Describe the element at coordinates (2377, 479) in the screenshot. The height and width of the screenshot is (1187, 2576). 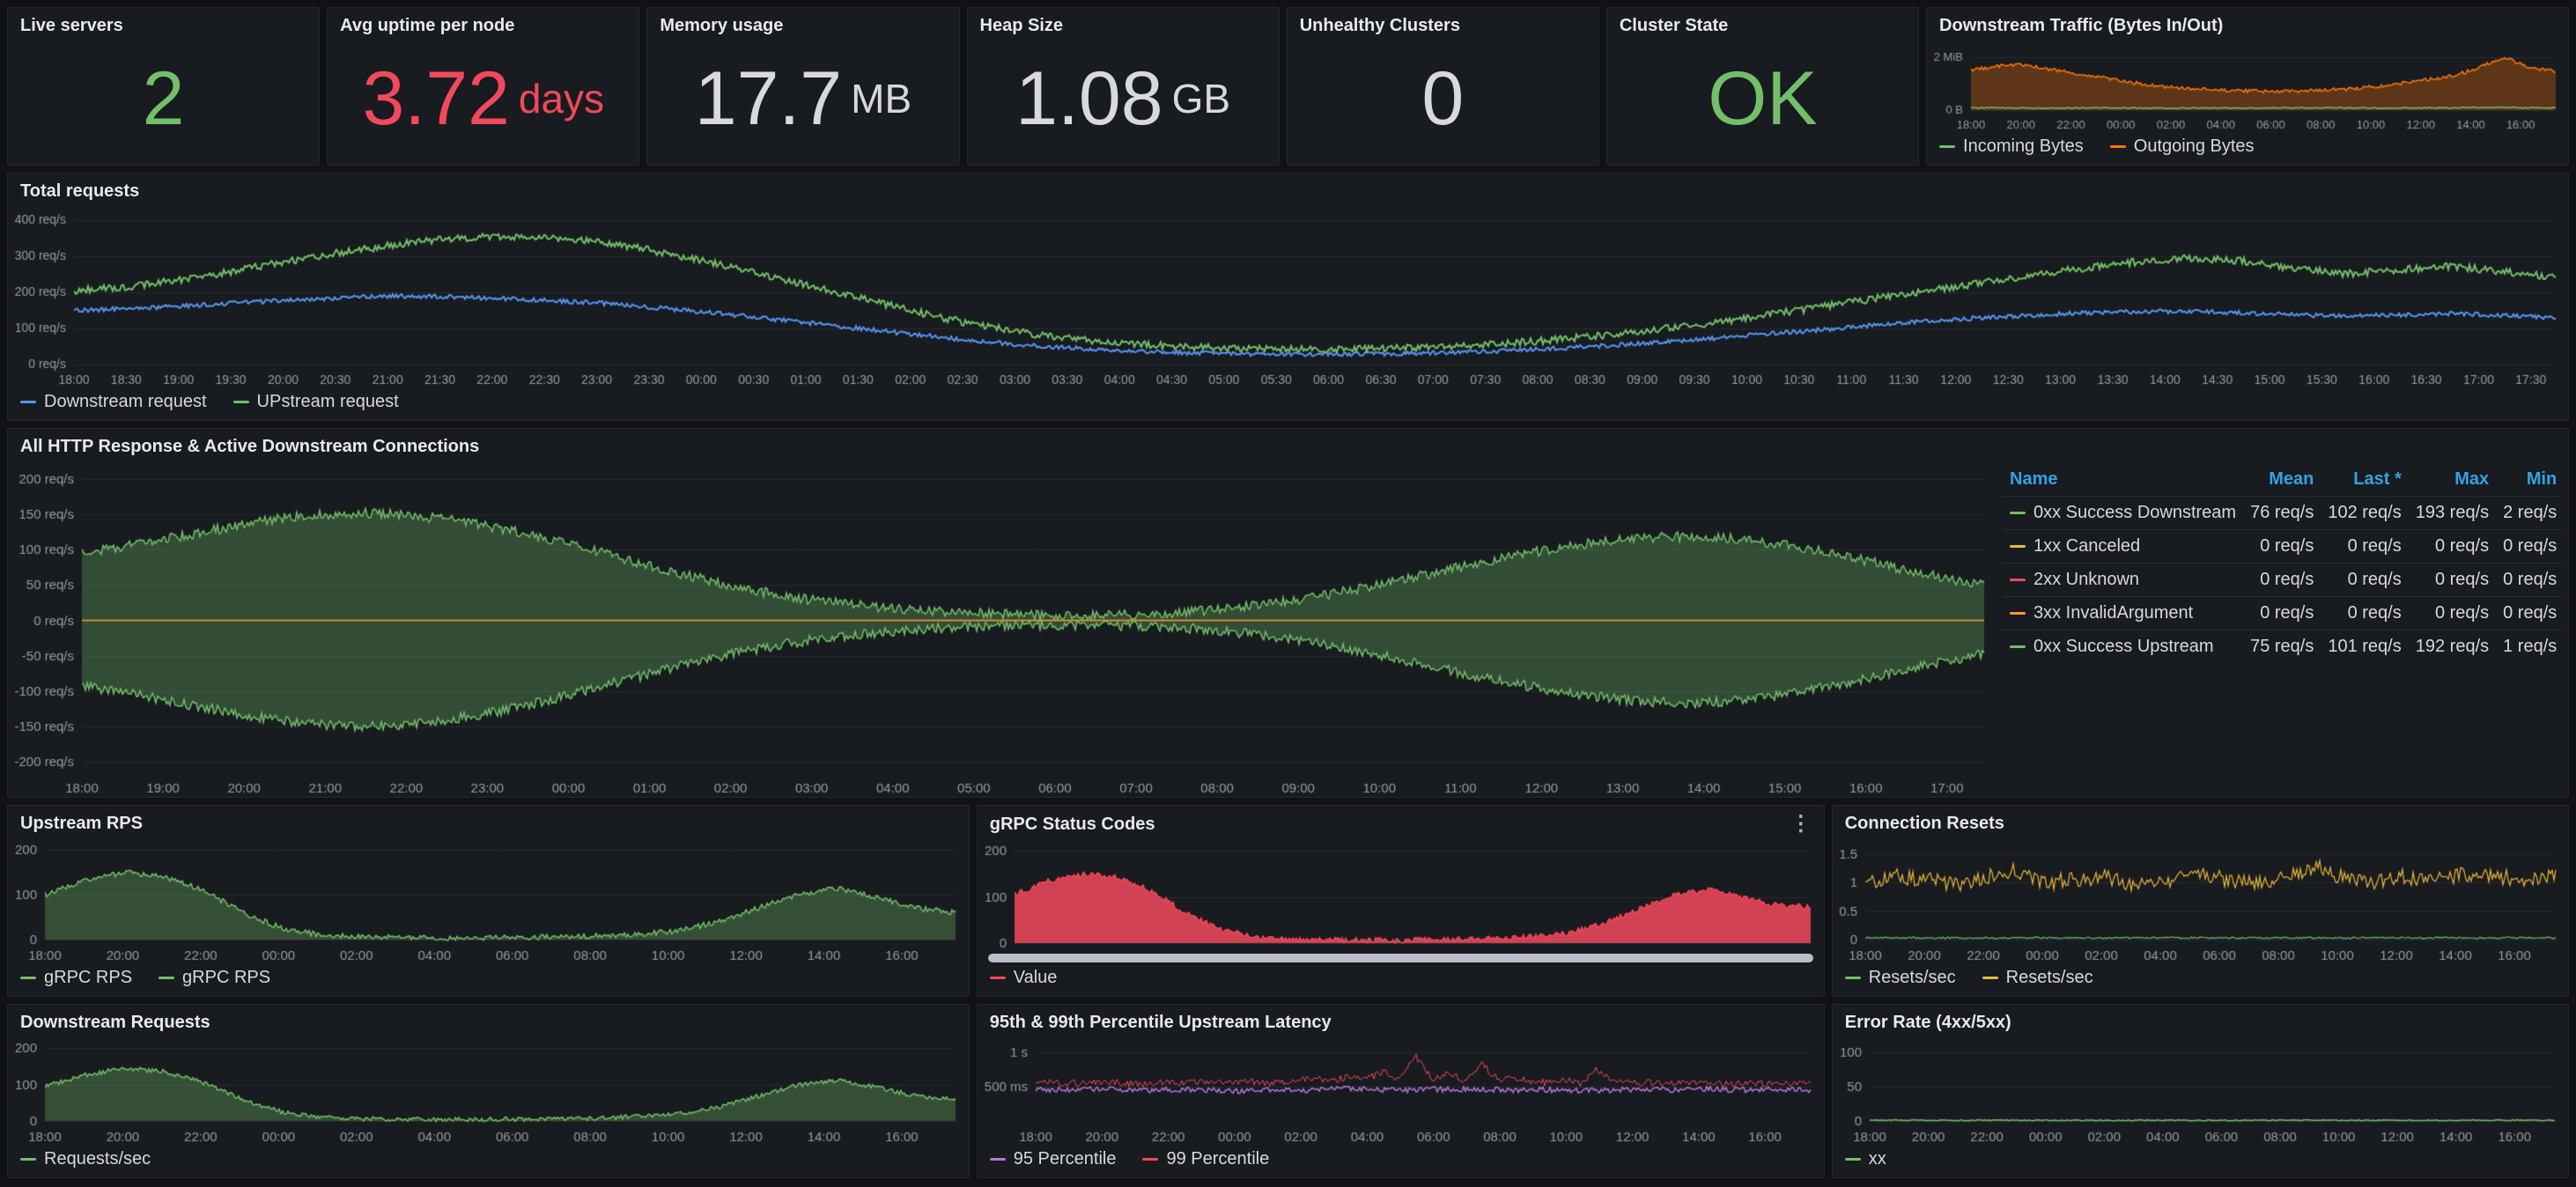
I see `table-header-last: Last *` at that location.